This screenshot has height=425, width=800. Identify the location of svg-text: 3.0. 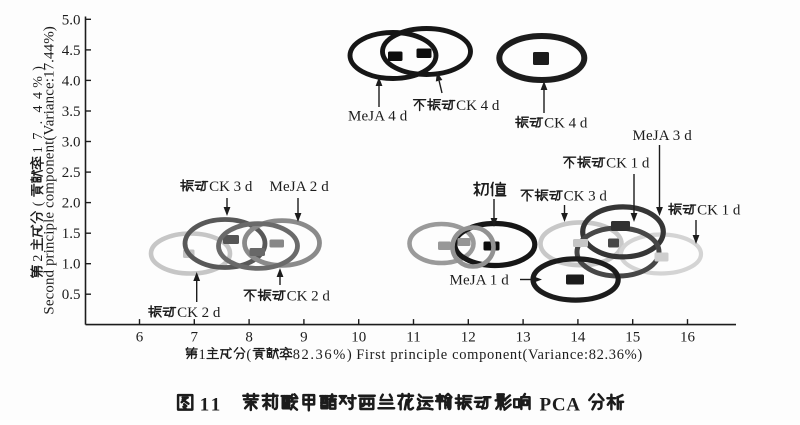
(71, 143).